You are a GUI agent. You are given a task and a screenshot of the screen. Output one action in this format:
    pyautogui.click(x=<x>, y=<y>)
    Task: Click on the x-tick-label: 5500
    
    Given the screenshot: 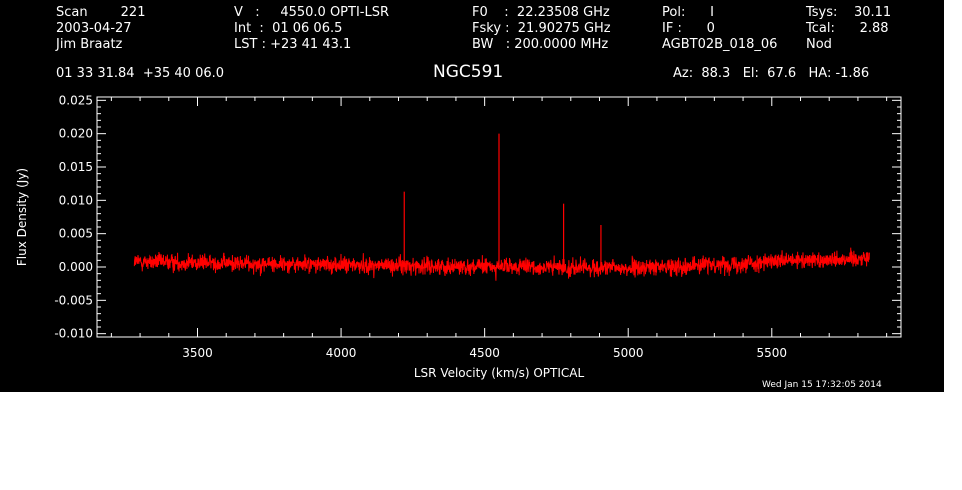 What is the action you would take?
    pyautogui.click(x=772, y=353)
    